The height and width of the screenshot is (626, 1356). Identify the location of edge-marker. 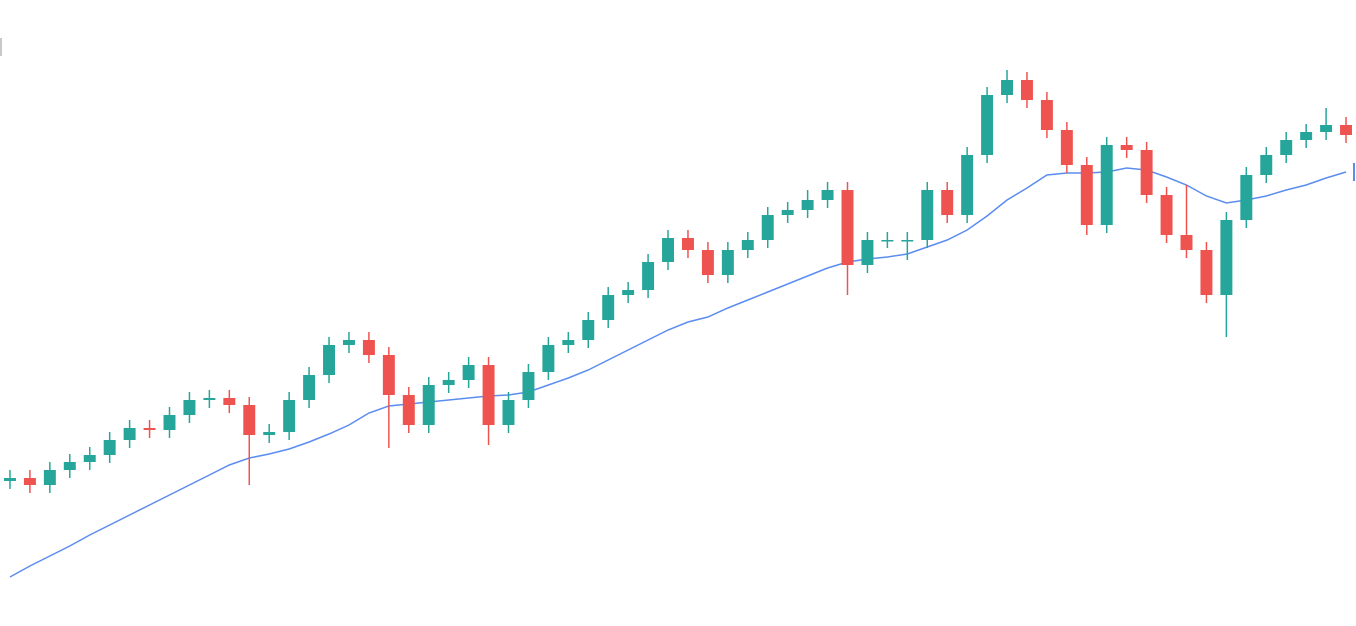
(1, 47).